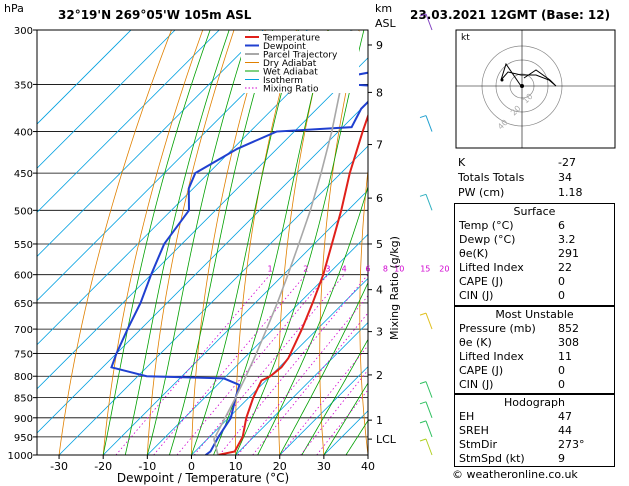 The width and height of the screenshot is (629, 486). Describe the element at coordinates (528, 74) in the screenshot. I see `hodograph-trace` at that location.